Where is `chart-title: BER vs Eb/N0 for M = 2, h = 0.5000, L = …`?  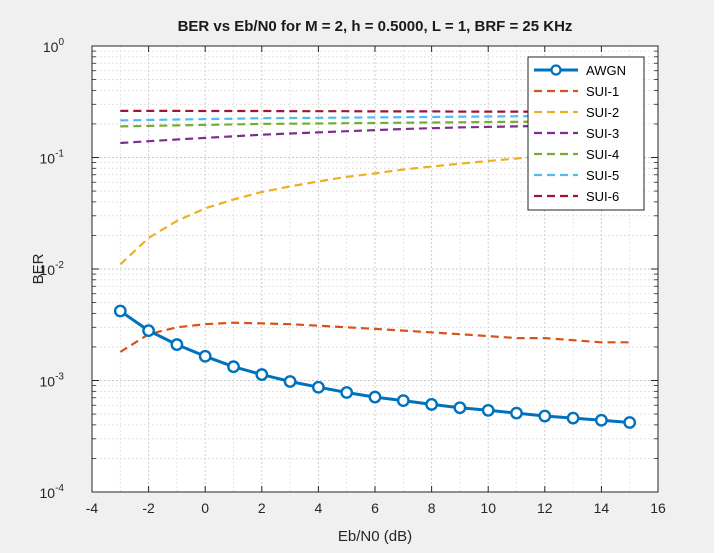 chart-title: BER vs Eb/N0 for M = 2, h = 0.5000, L = … is located at coordinates (375, 26).